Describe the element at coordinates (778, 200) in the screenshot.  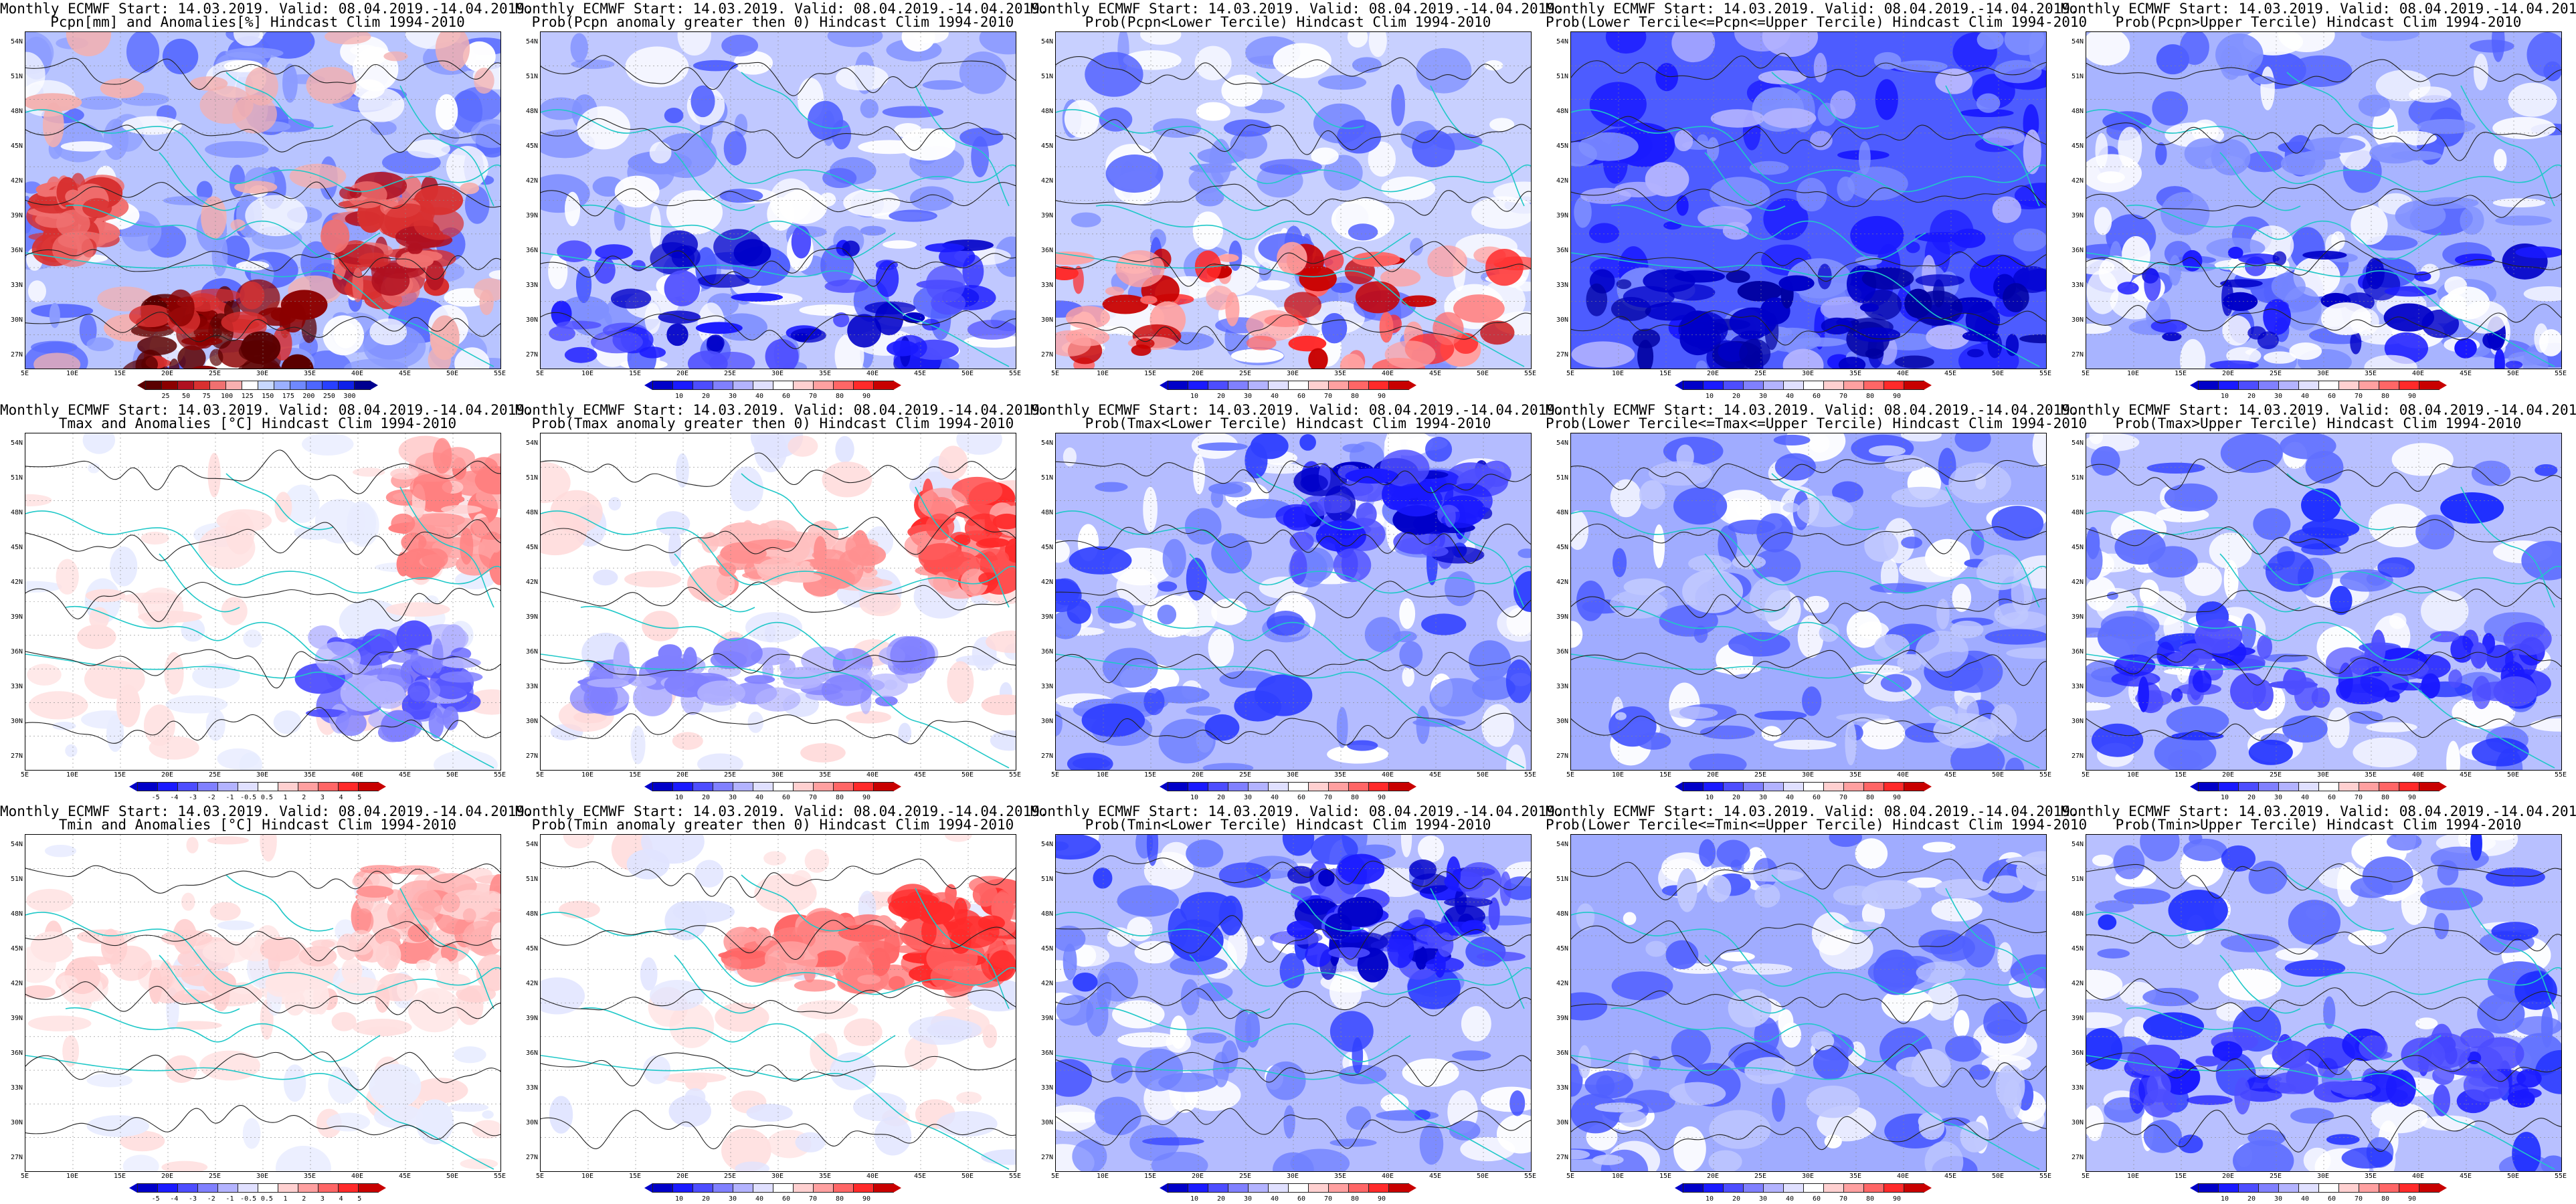
I see `map-area` at that location.